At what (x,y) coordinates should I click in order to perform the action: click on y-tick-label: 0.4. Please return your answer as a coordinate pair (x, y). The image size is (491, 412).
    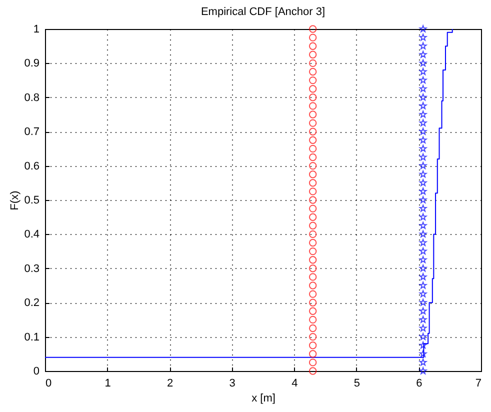
    Looking at the image, I should click on (32, 234).